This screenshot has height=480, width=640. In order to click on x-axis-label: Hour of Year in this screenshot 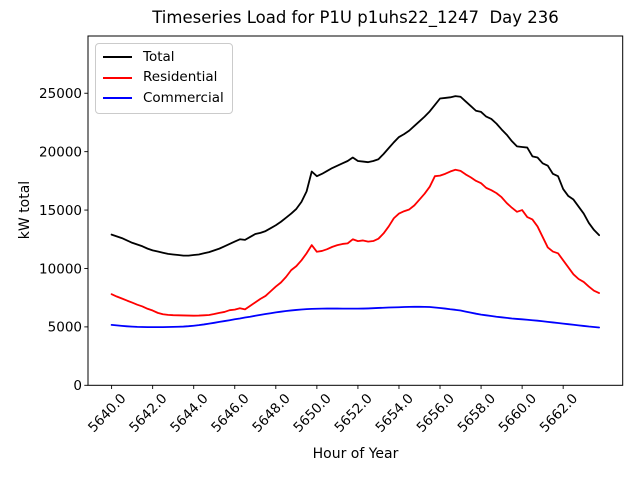, I will do `click(355, 454)`.